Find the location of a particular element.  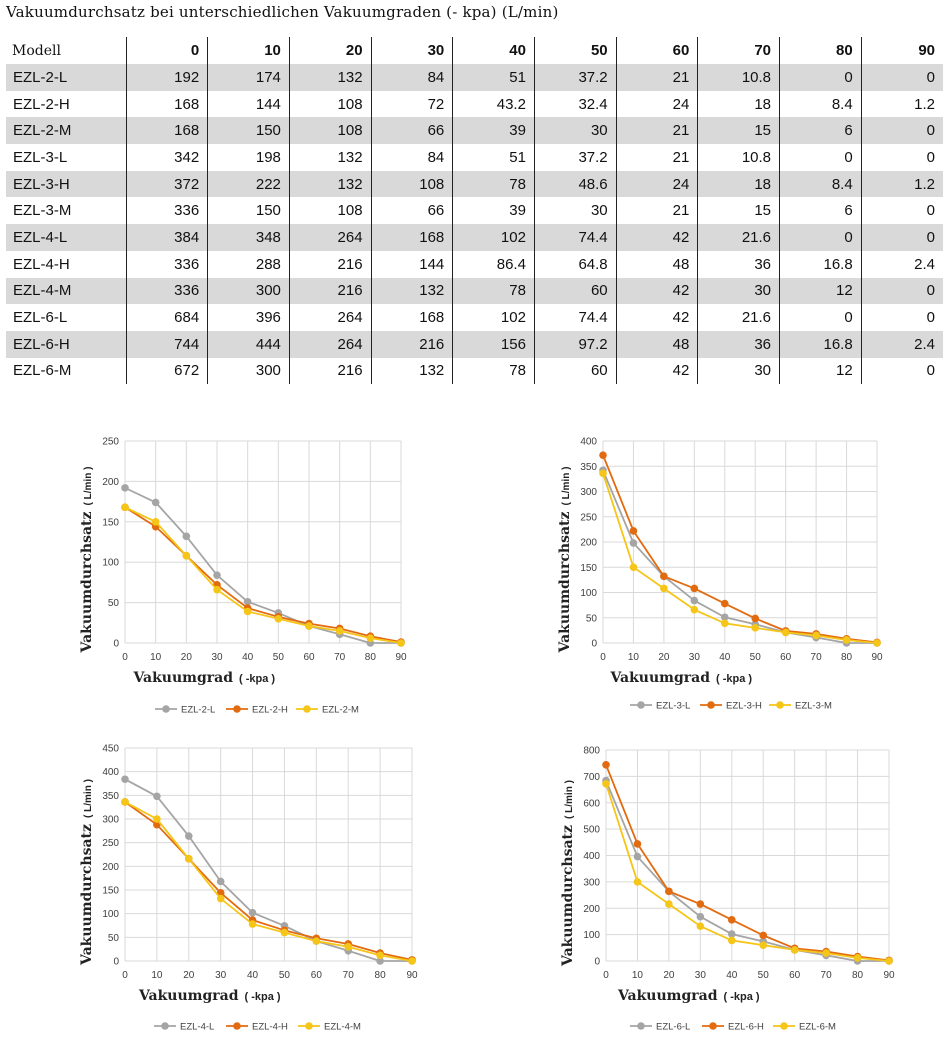

flow-value-cell: 51 is located at coordinates (493, 157).